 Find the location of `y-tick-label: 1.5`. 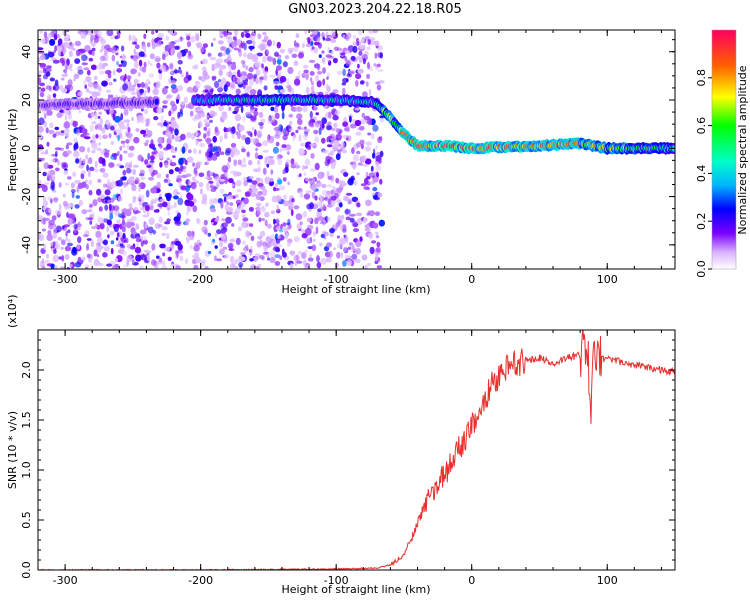

y-tick-label: 1.5 is located at coordinates (26, 420).